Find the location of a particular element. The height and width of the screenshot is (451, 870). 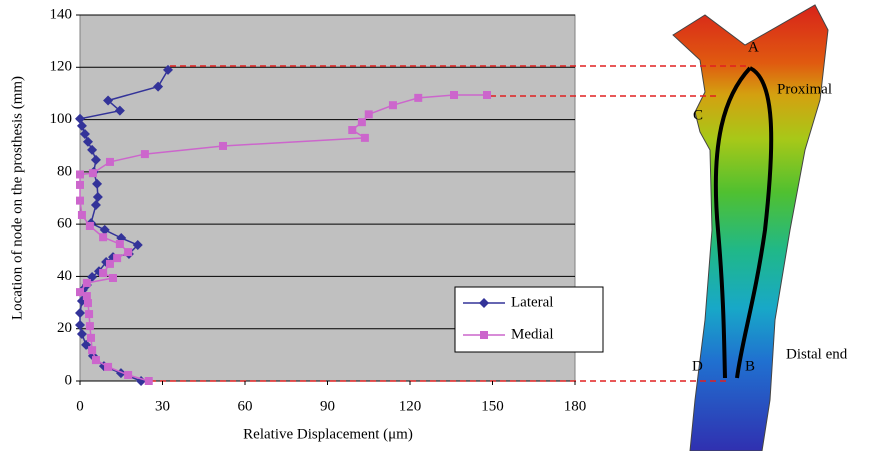

annotation: Distal end is located at coordinates (817, 354).